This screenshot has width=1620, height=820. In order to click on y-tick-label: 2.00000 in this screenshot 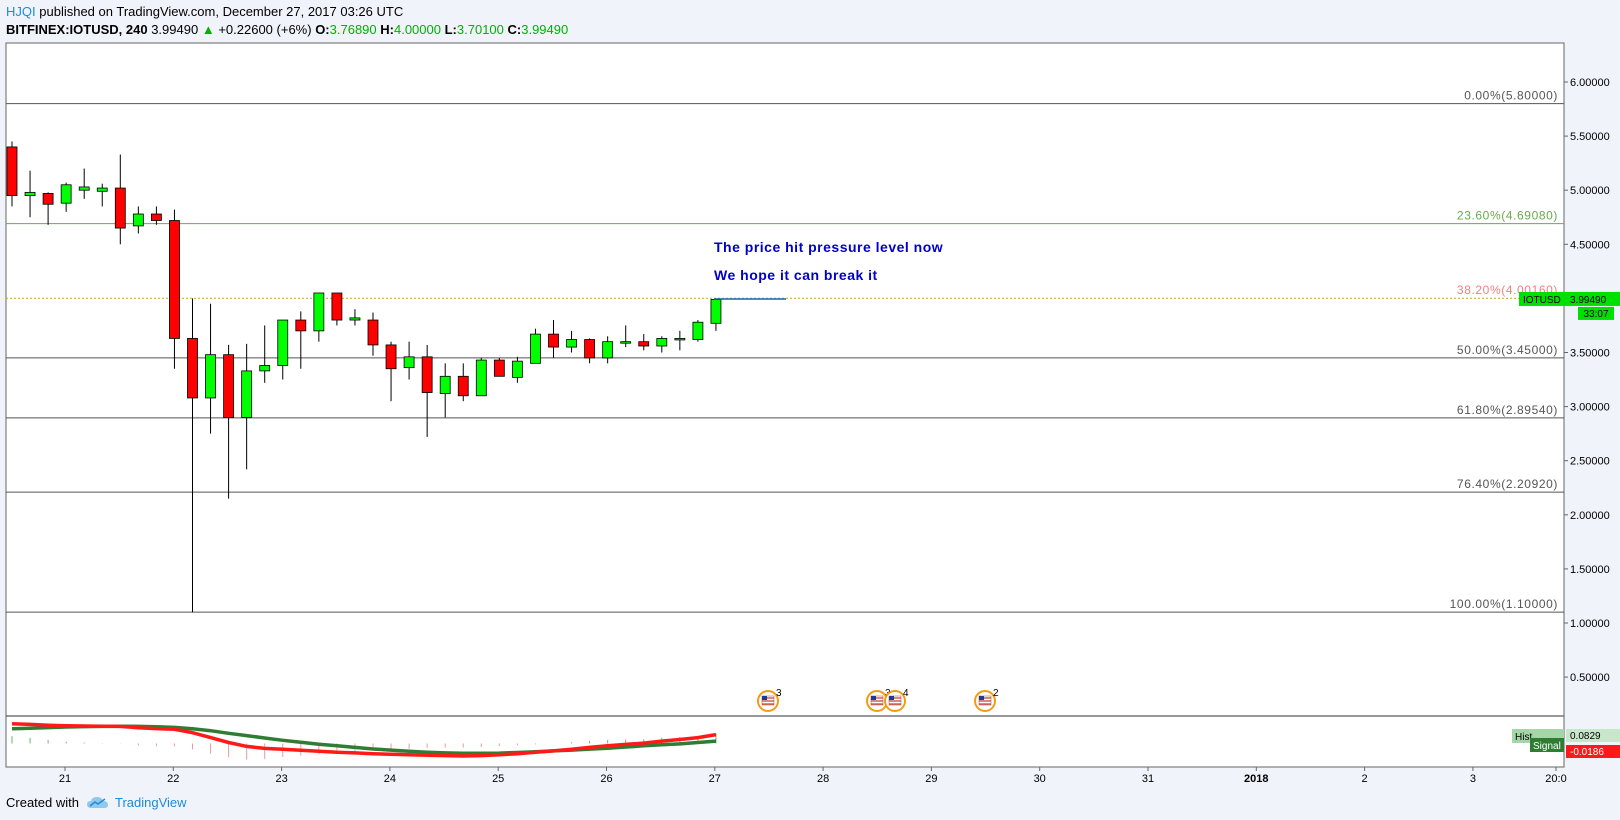, I will do `click(1590, 516)`.